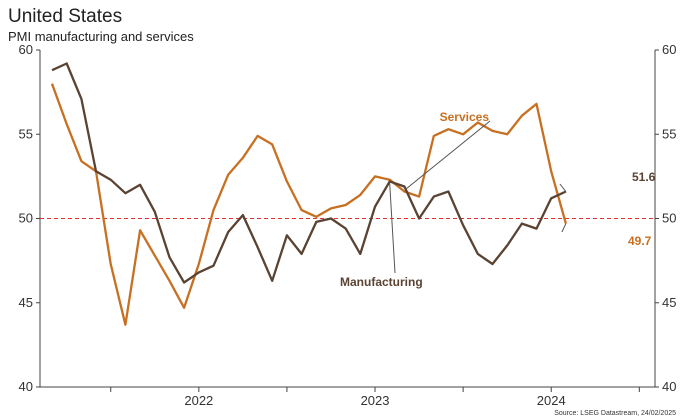 The height and width of the screenshot is (419, 686). I want to click on y-tick-label-left: 40, so click(26, 386).